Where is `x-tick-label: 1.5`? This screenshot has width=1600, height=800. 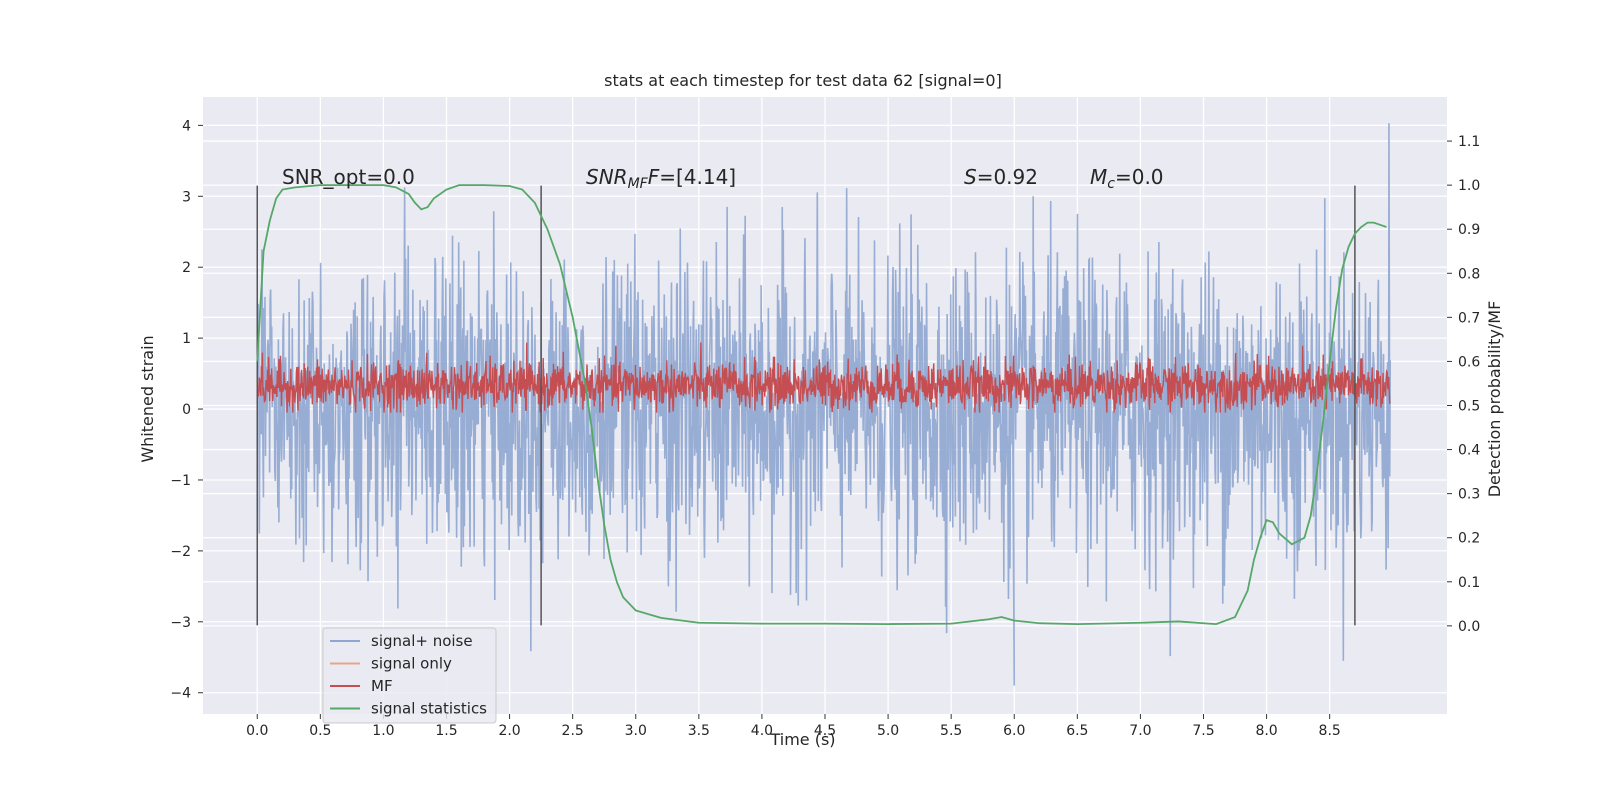
x-tick-label: 1.5 is located at coordinates (446, 731).